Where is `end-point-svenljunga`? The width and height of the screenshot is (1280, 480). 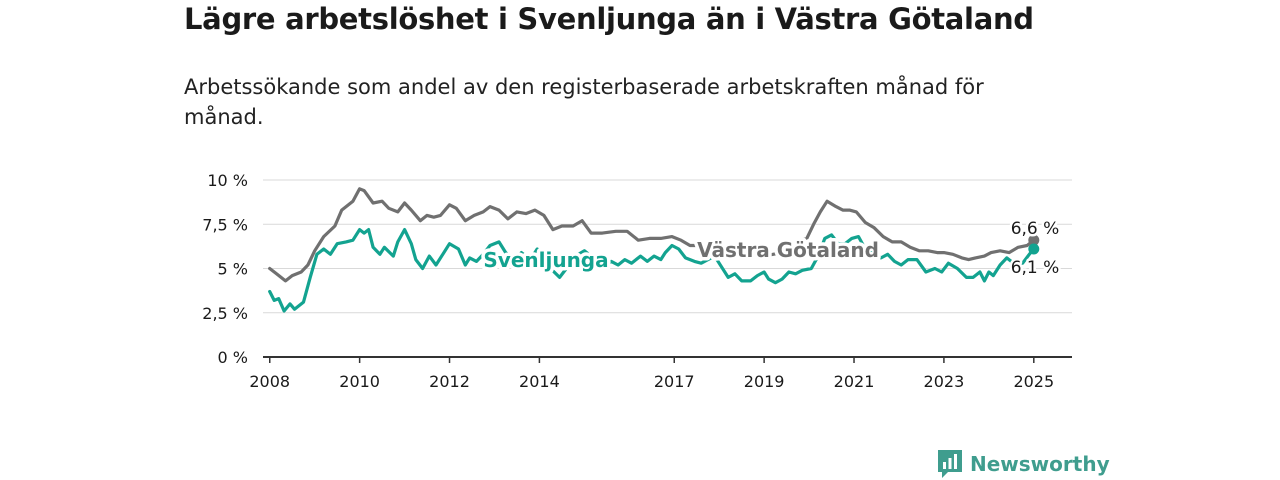
end-point-svenljunga is located at coordinates (1034, 249).